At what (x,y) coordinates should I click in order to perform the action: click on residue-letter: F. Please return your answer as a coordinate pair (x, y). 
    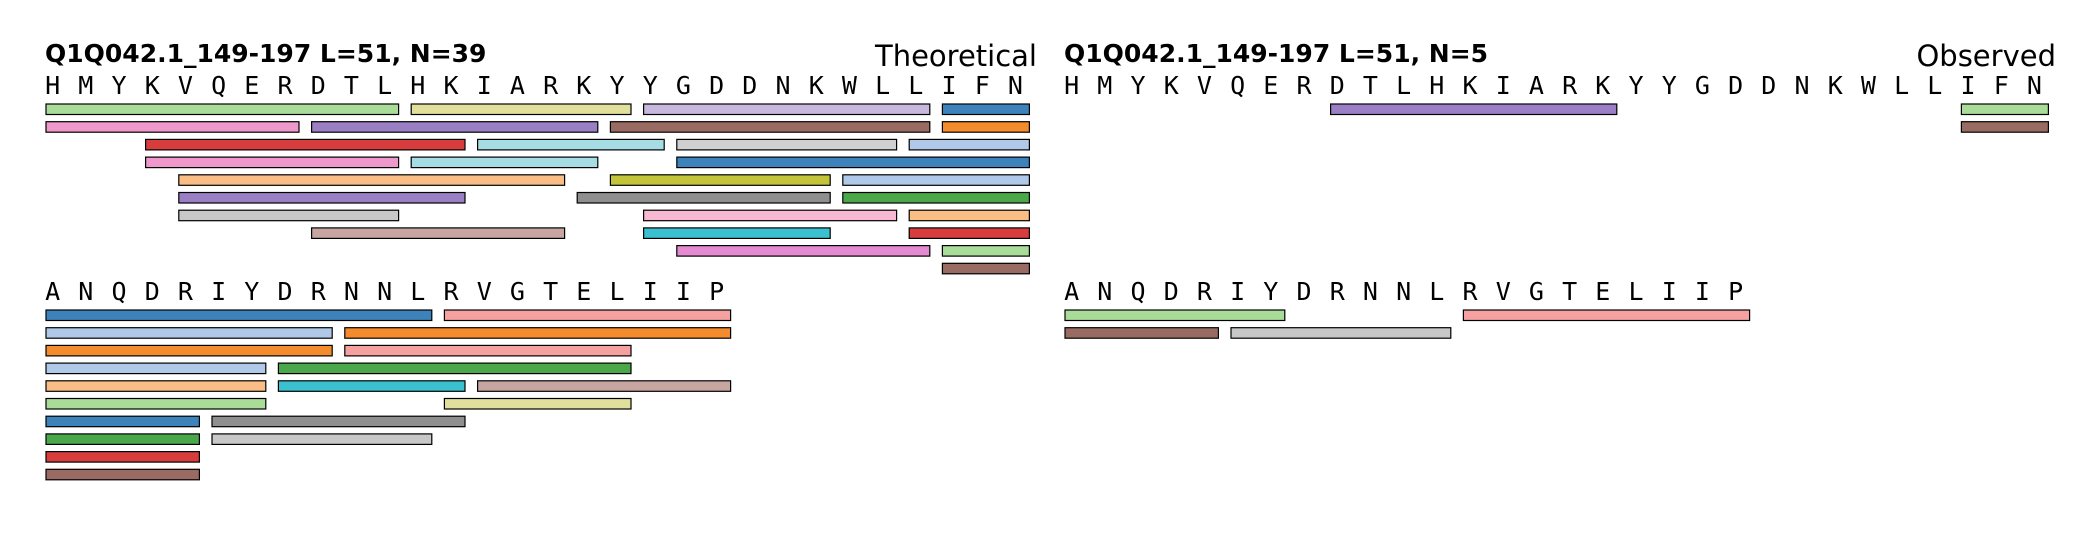
    Looking at the image, I should click on (2001, 85).